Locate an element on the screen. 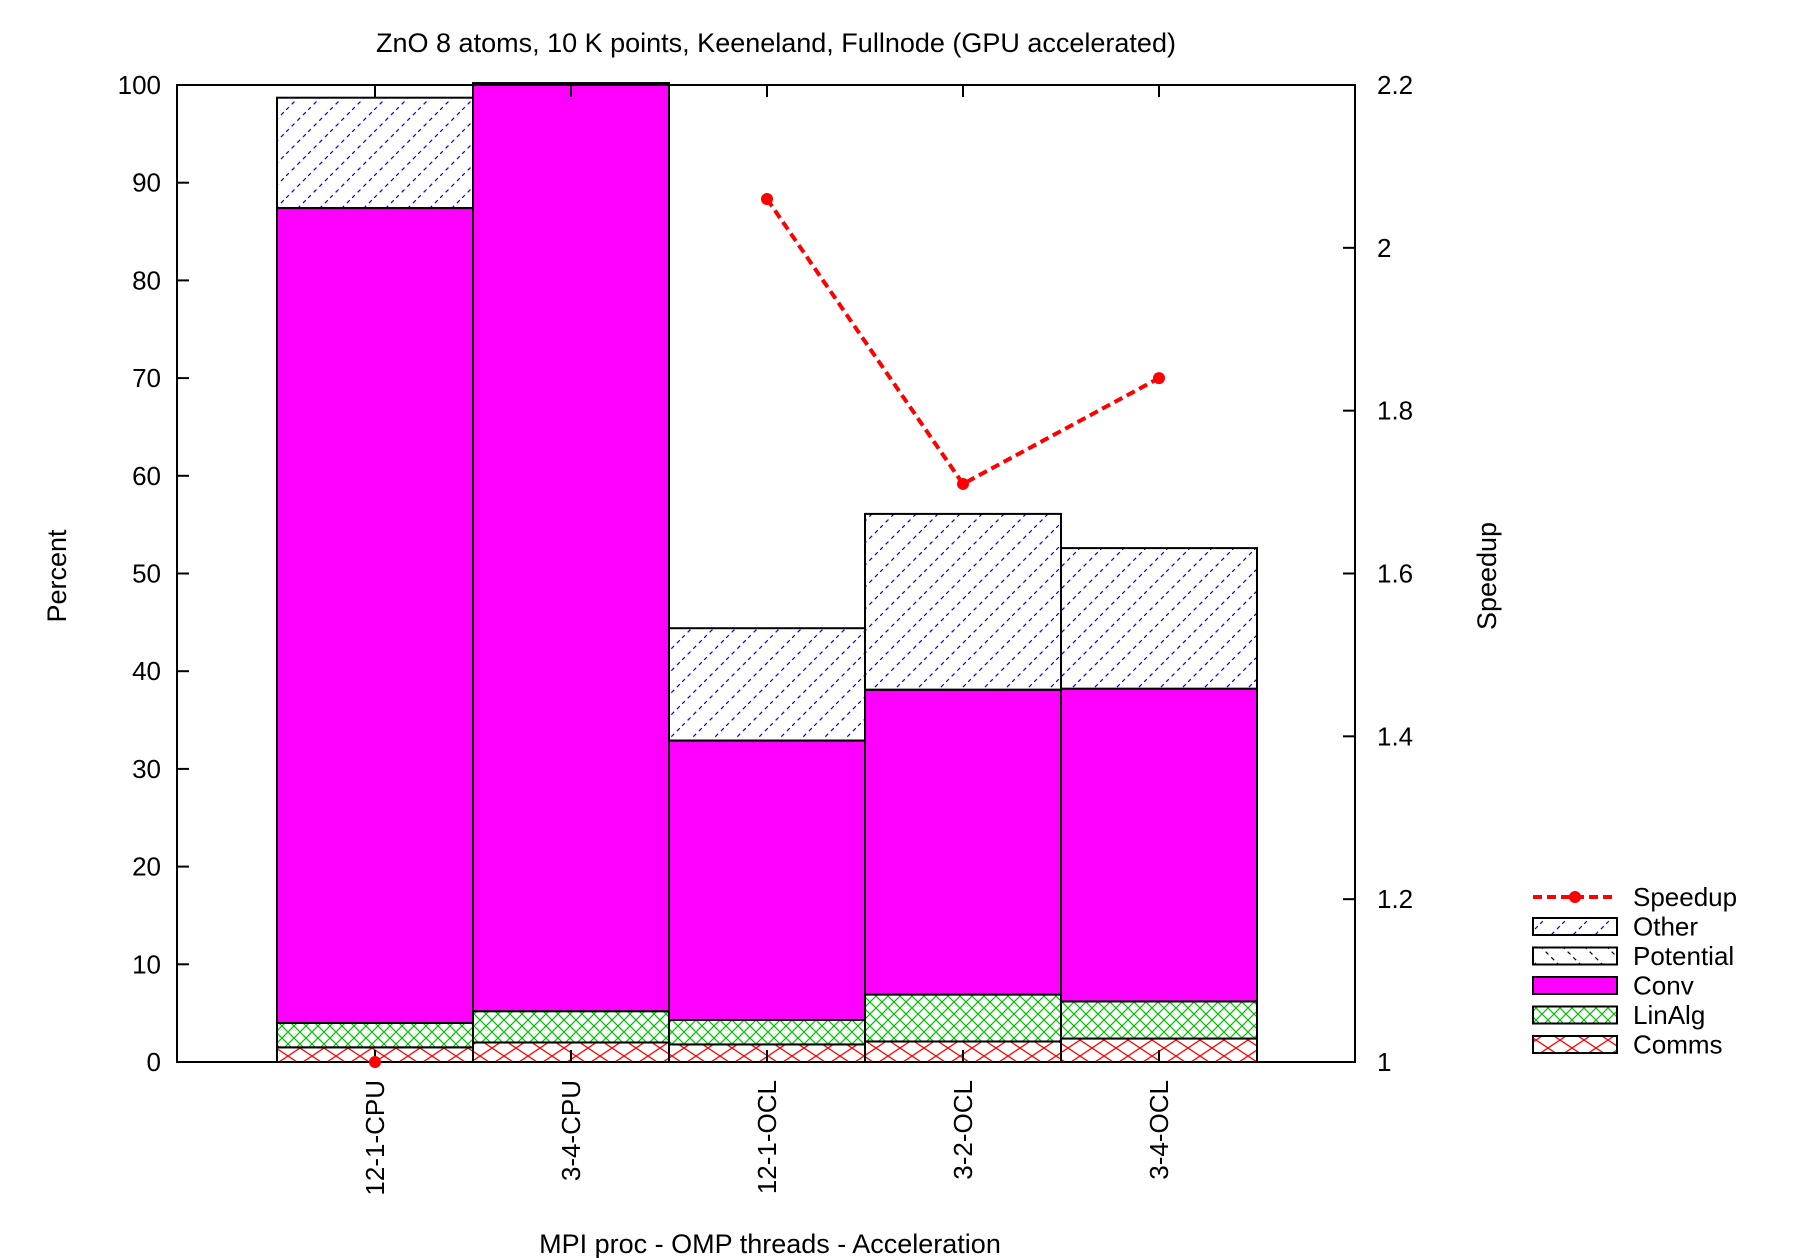 The height and width of the screenshot is (1258, 1800). x-tick-label: 3-2-OCL is located at coordinates (963, 1130).